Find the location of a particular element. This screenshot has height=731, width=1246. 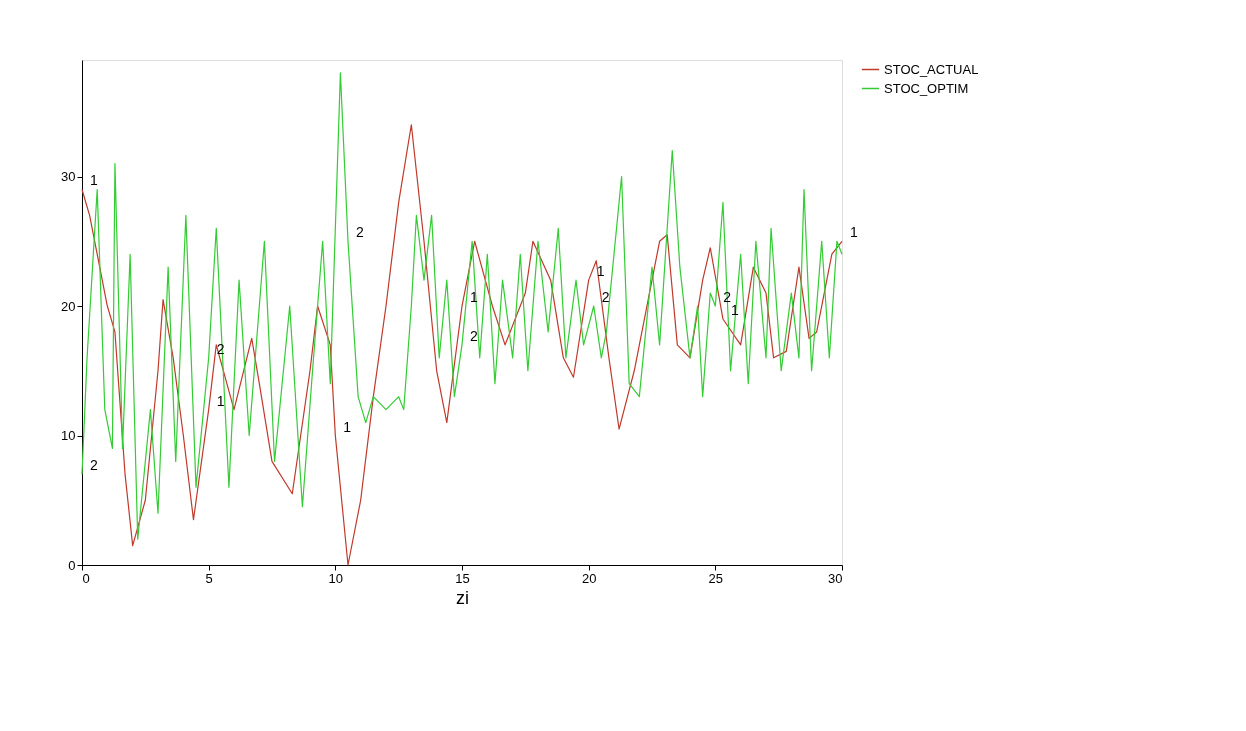

y-tick-label: 30 is located at coordinates (68, 177).